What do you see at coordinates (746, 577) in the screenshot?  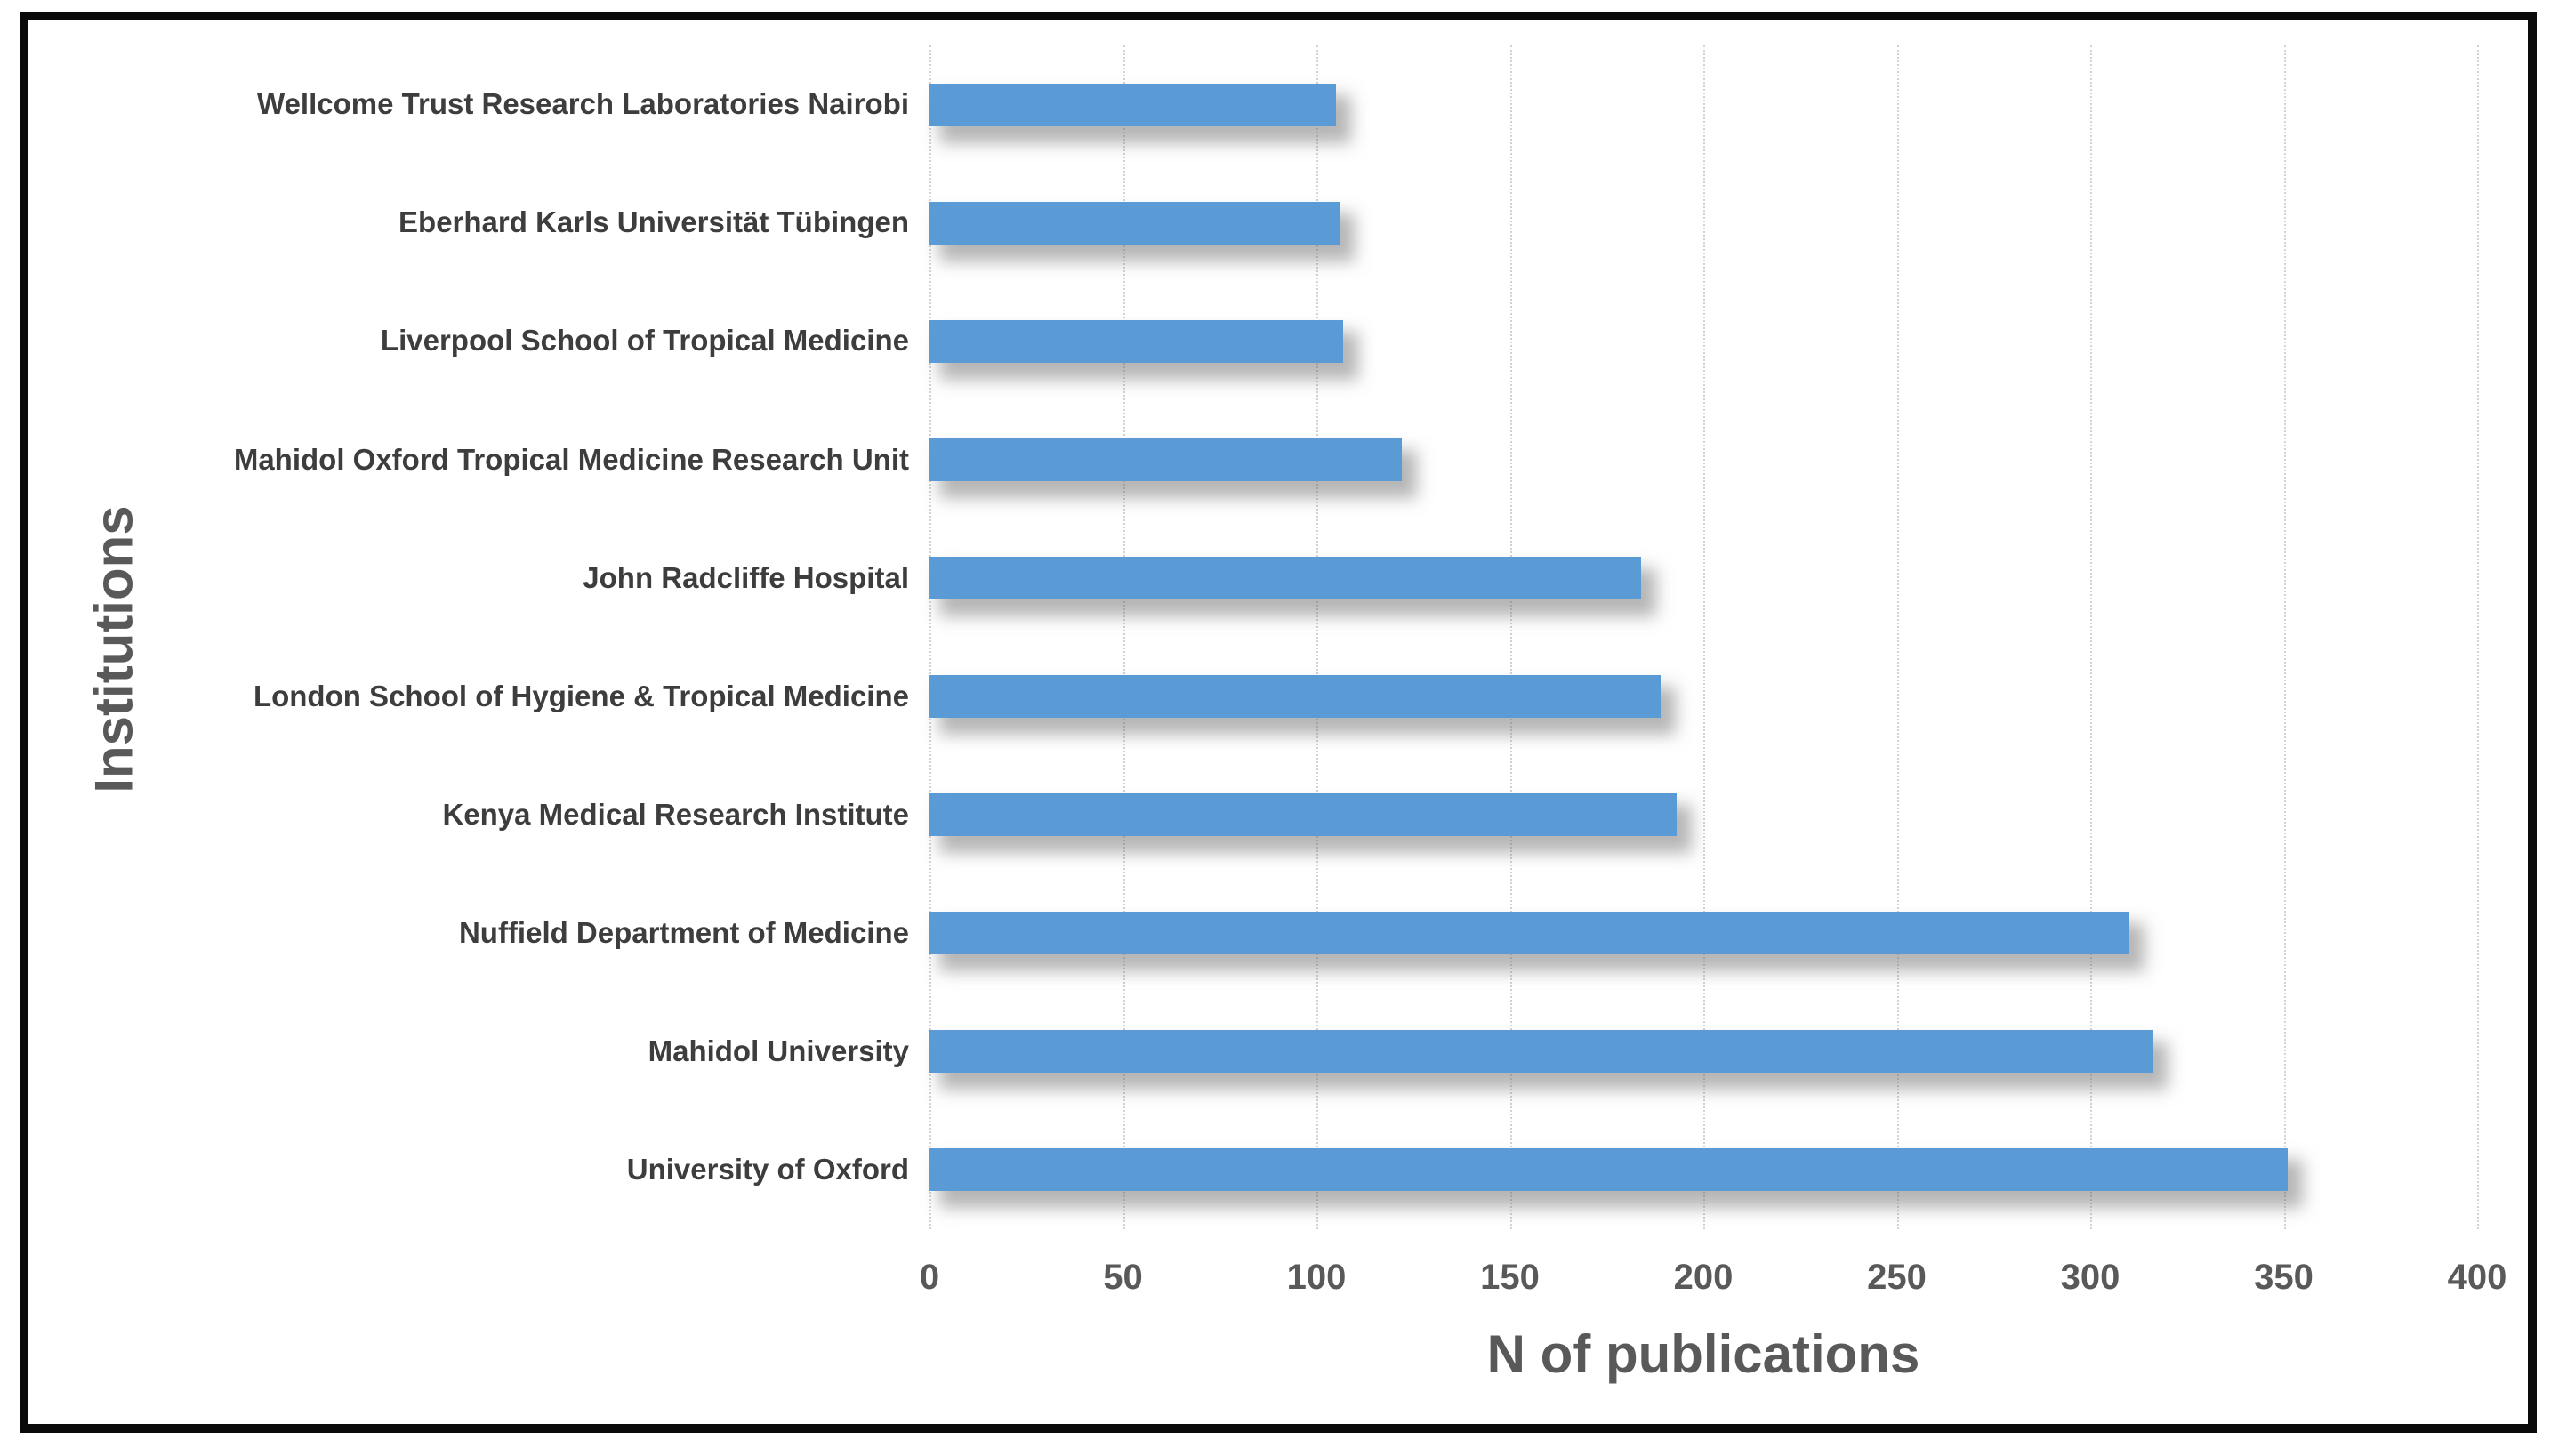 I see `category-label-4: John Radcliffe Hospital` at bounding box center [746, 577].